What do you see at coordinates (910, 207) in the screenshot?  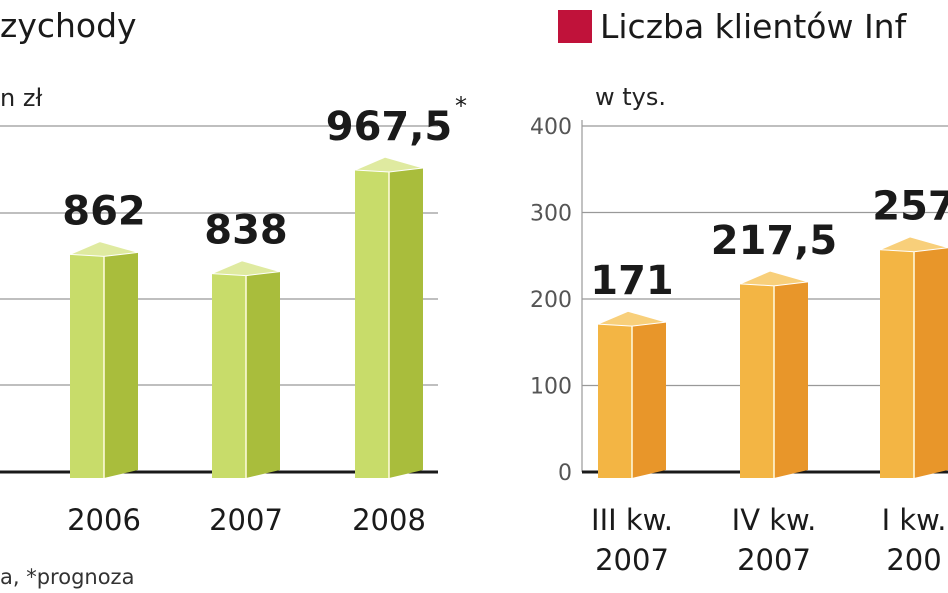 I see `data-label: 257` at bounding box center [910, 207].